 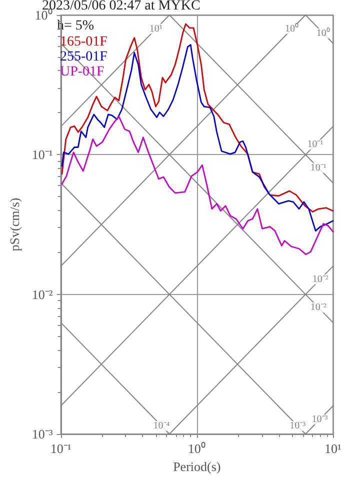 What do you see at coordinates (42, 434) in the screenshot?
I see `y-tick-label: 10⁻³` at bounding box center [42, 434].